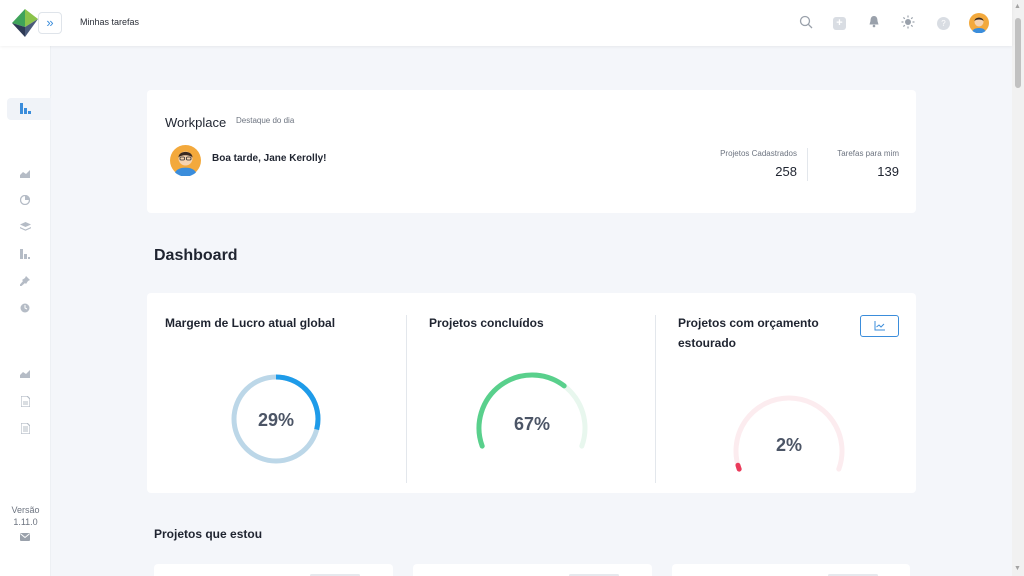 Image resolution: width=1024 pixels, height=576 pixels. Describe the element at coordinates (25, 510) in the screenshot. I see `version-label: Versão` at that location.